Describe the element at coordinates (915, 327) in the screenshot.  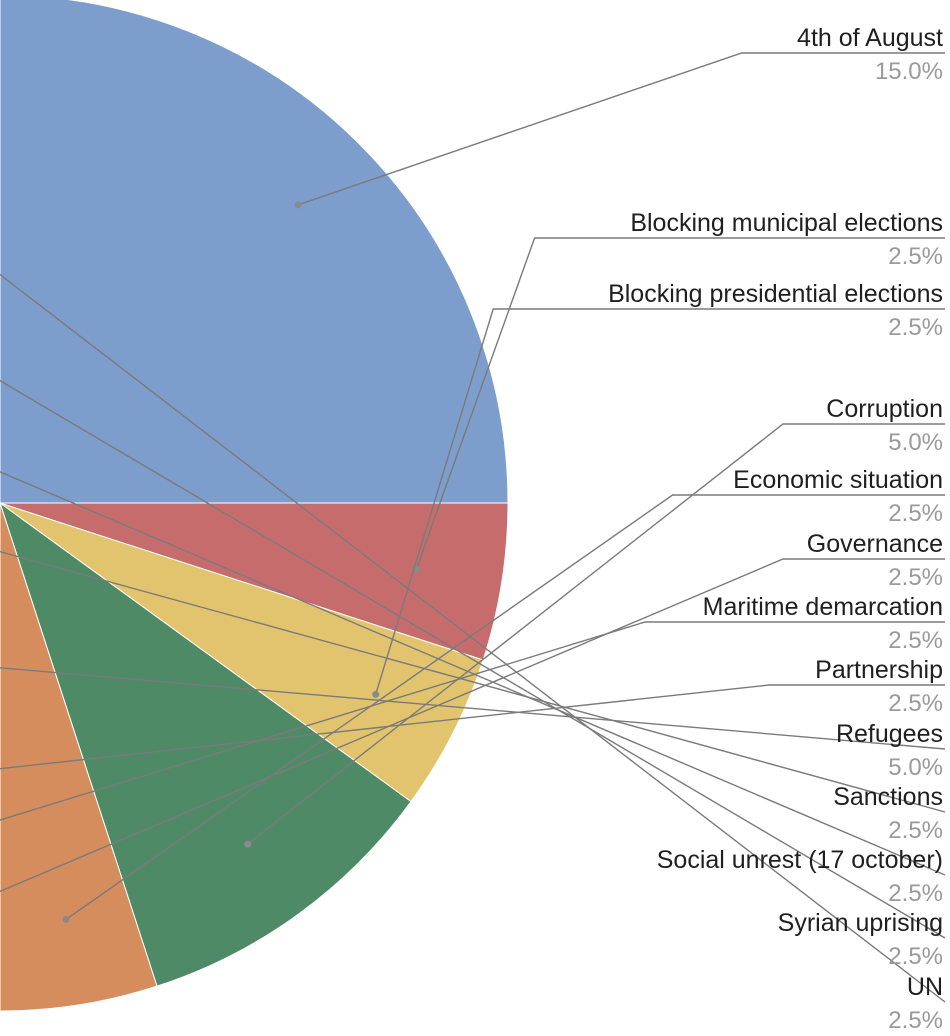
I see `slice-percent-3: 2.5%` at that location.